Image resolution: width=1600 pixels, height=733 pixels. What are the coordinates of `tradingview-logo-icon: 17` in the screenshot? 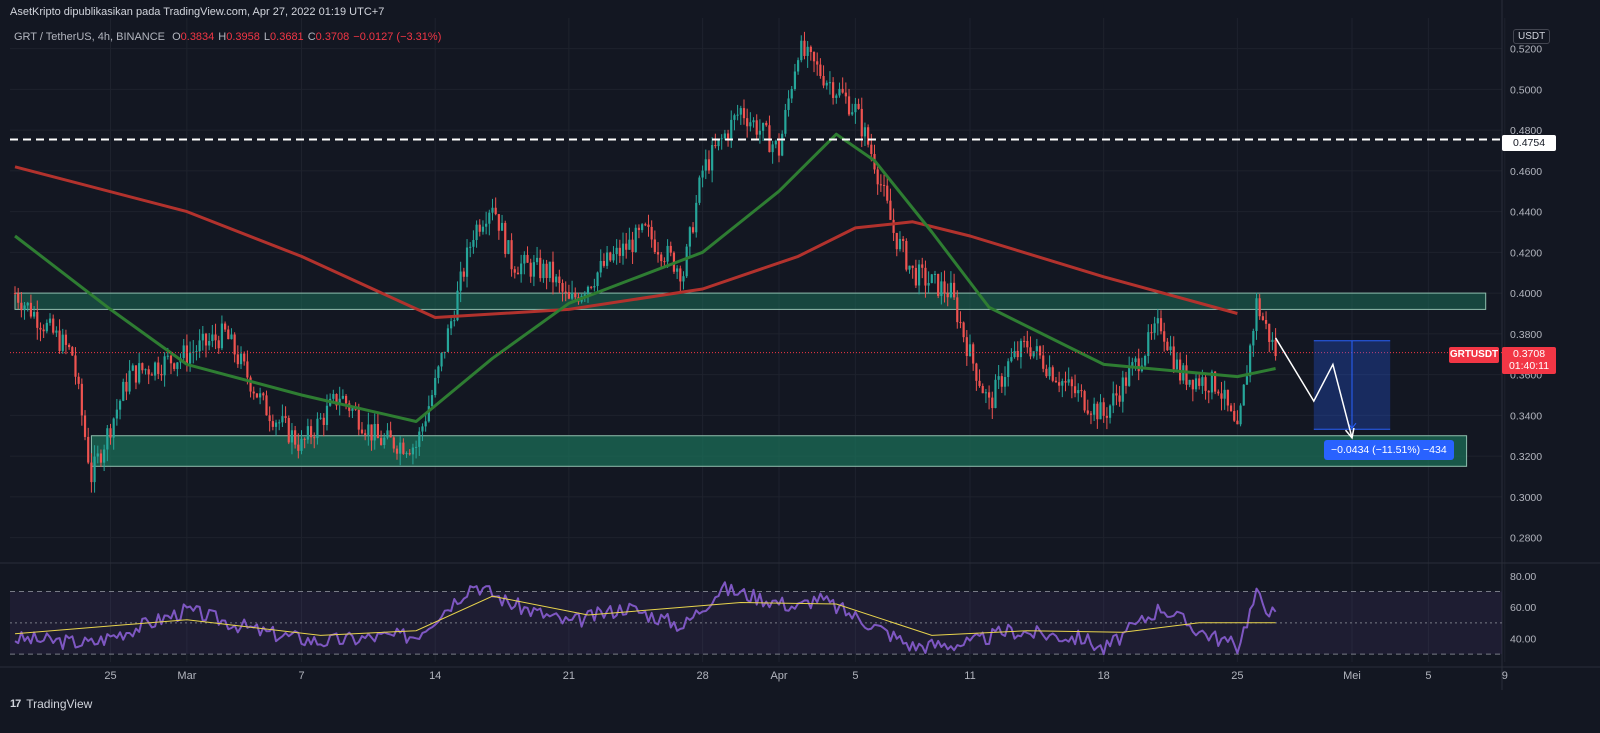 It's located at (15, 704).